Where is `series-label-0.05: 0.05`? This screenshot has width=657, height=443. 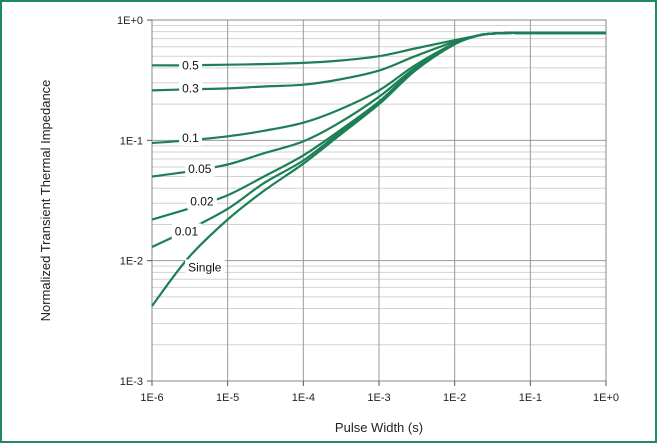 series-label-0.05: 0.05 is located at coordinates (200, 169).